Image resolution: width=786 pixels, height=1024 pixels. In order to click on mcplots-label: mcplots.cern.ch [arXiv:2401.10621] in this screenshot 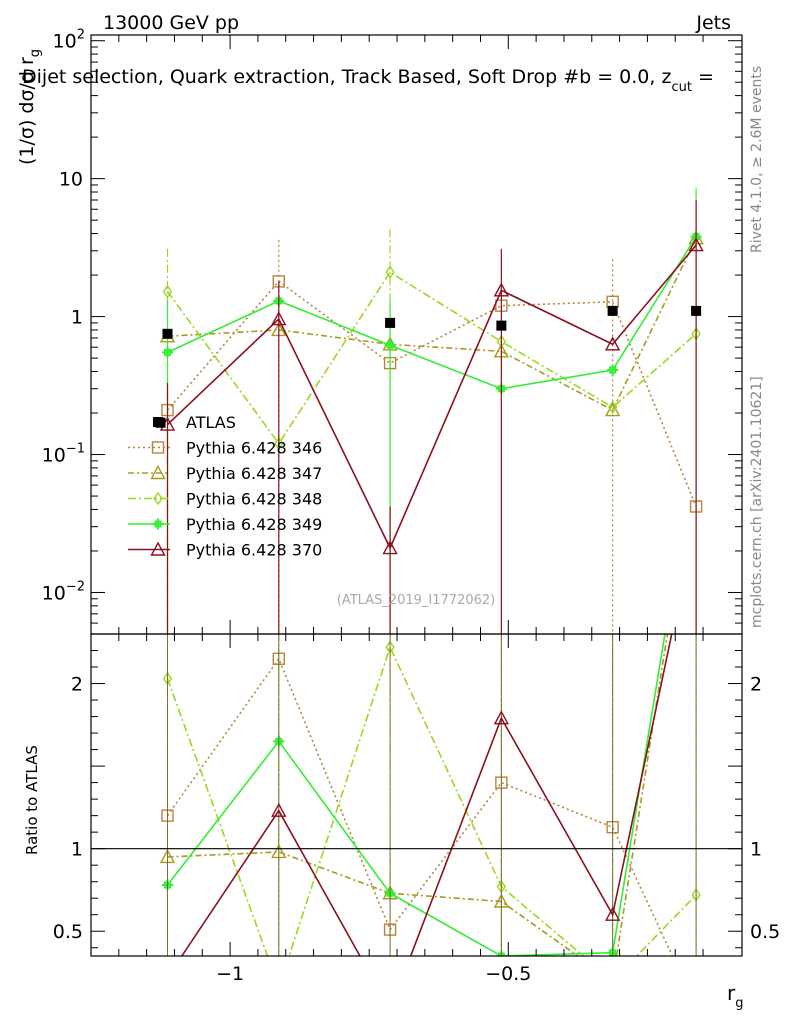, I will do `click(757, 502)`.